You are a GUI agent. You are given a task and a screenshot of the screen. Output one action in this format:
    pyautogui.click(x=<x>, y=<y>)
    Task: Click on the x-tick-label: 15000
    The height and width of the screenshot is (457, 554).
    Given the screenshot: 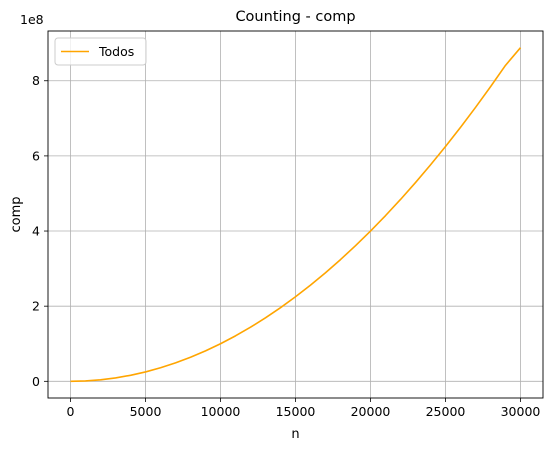 What is the action you would take?
    pyautogui.click(x=296, y=411)
    